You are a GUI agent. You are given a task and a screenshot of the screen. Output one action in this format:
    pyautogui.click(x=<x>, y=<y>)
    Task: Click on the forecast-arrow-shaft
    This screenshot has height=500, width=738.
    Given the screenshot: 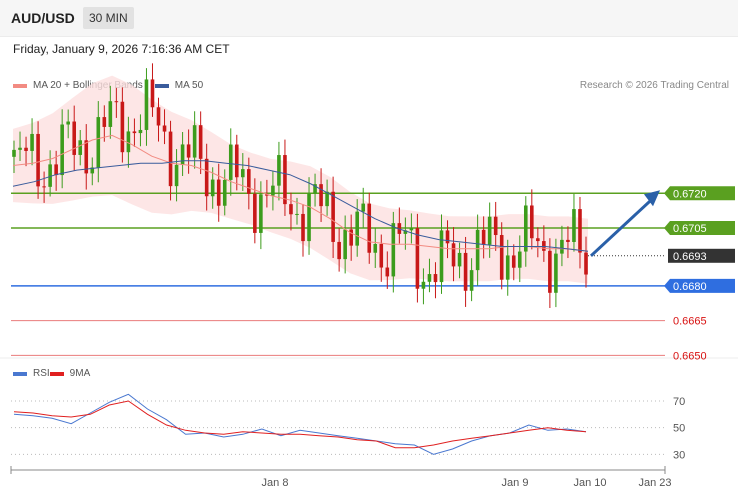 What is the action you would take?
    pyautogui.click(x=621, y=227)
    